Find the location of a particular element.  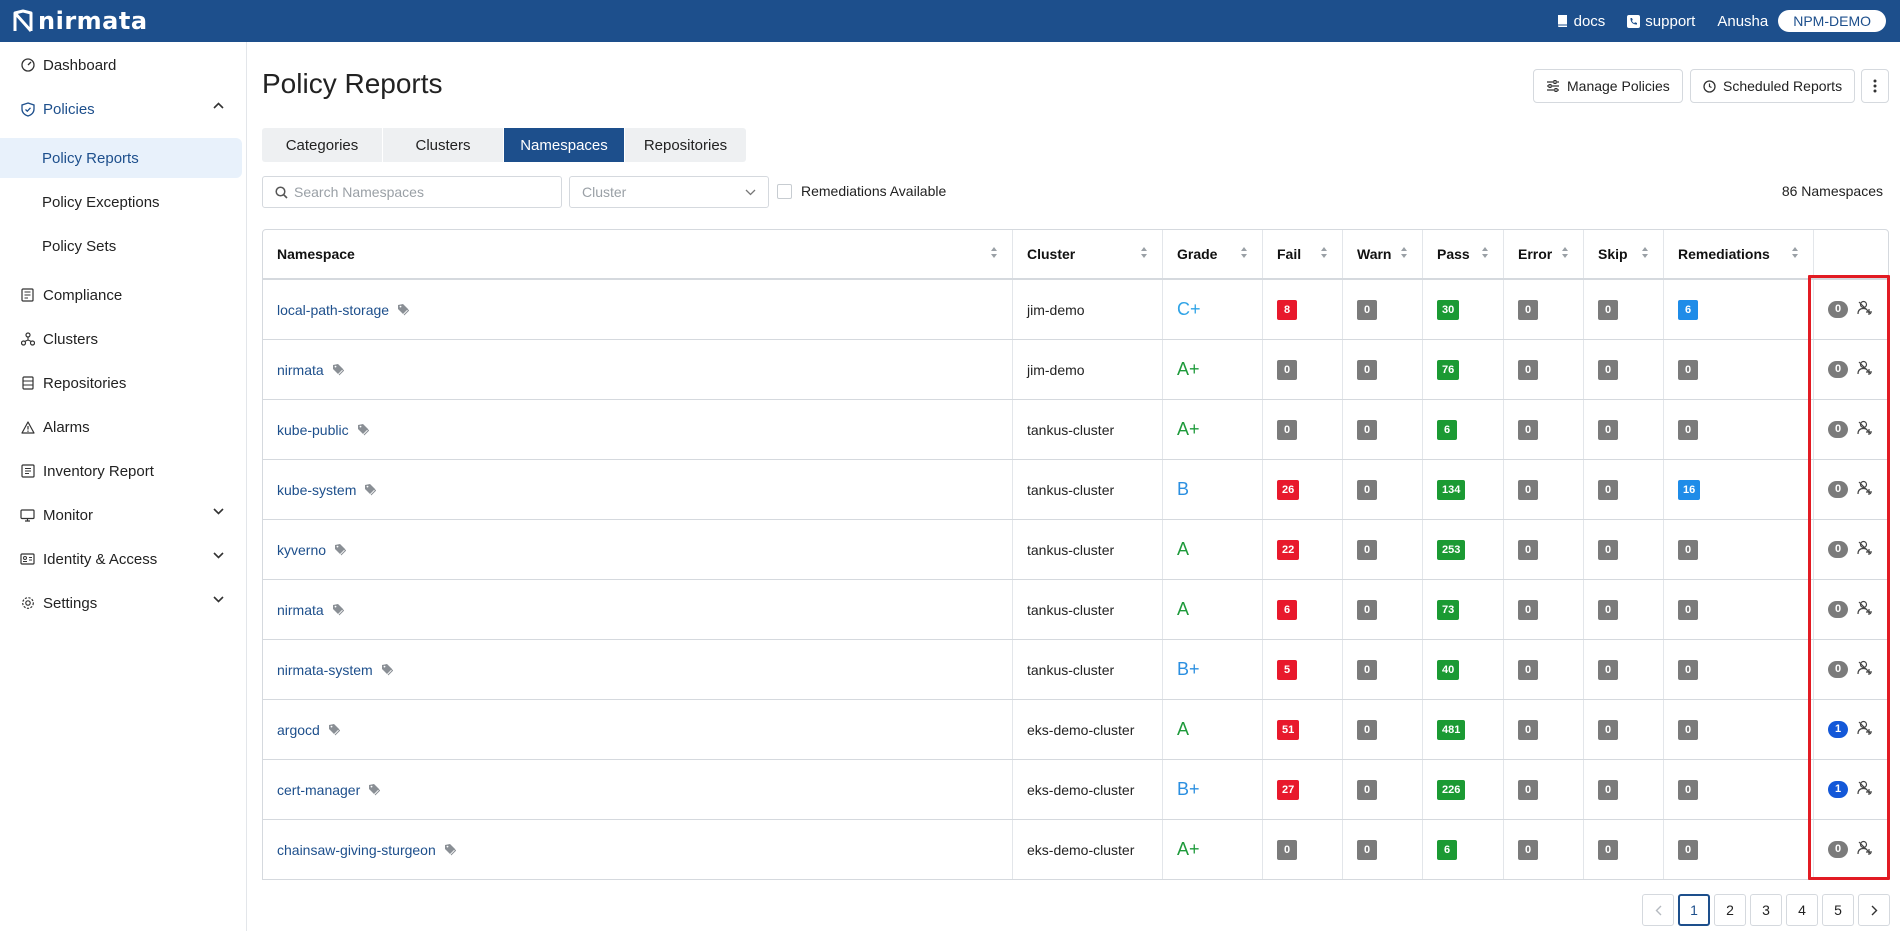

remediations-filter: Remediations Available is located at coordinates (861, 191).